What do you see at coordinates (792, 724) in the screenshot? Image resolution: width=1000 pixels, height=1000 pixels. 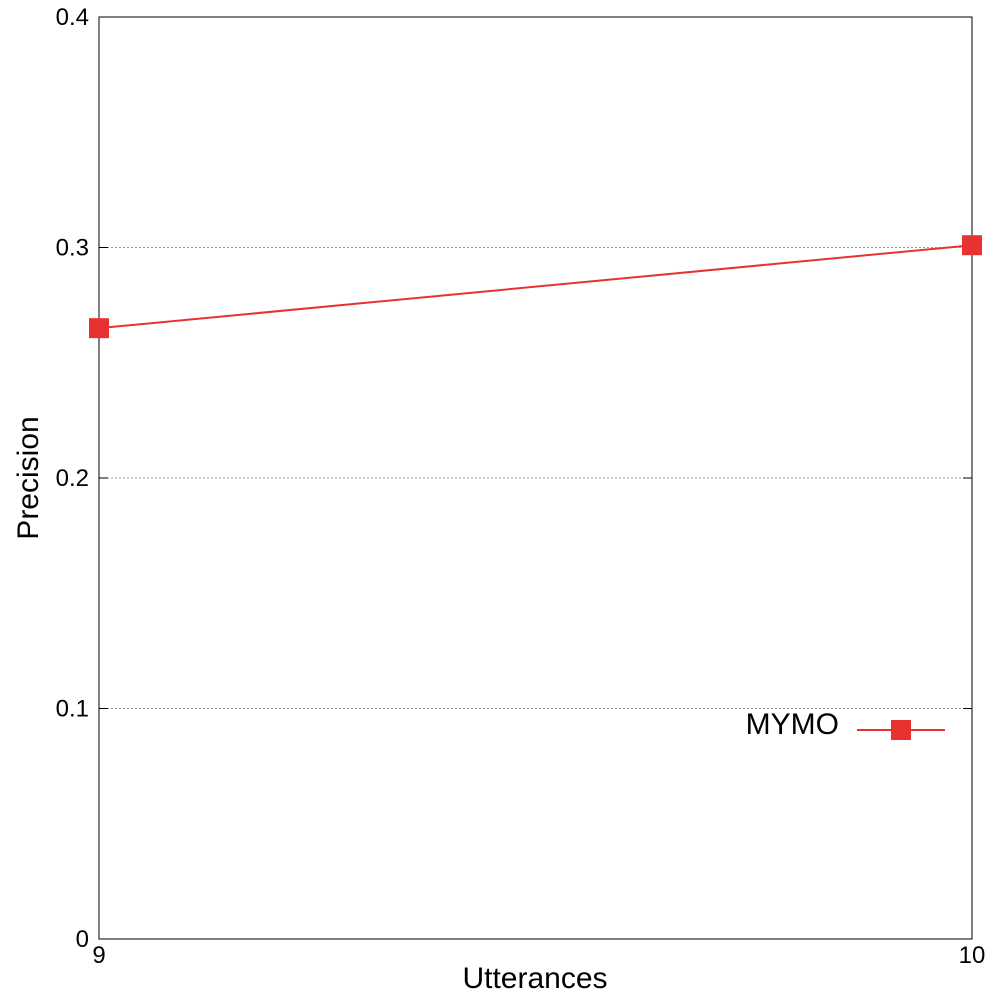 I see `legend-label: MYMO` at bounding box center [792, 724].